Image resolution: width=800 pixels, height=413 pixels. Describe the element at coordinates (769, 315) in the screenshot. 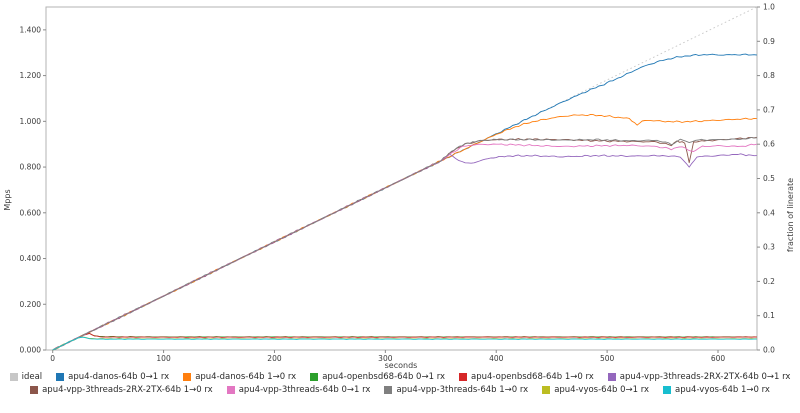

I see `y-right-tick-label: 0.1` at that location.